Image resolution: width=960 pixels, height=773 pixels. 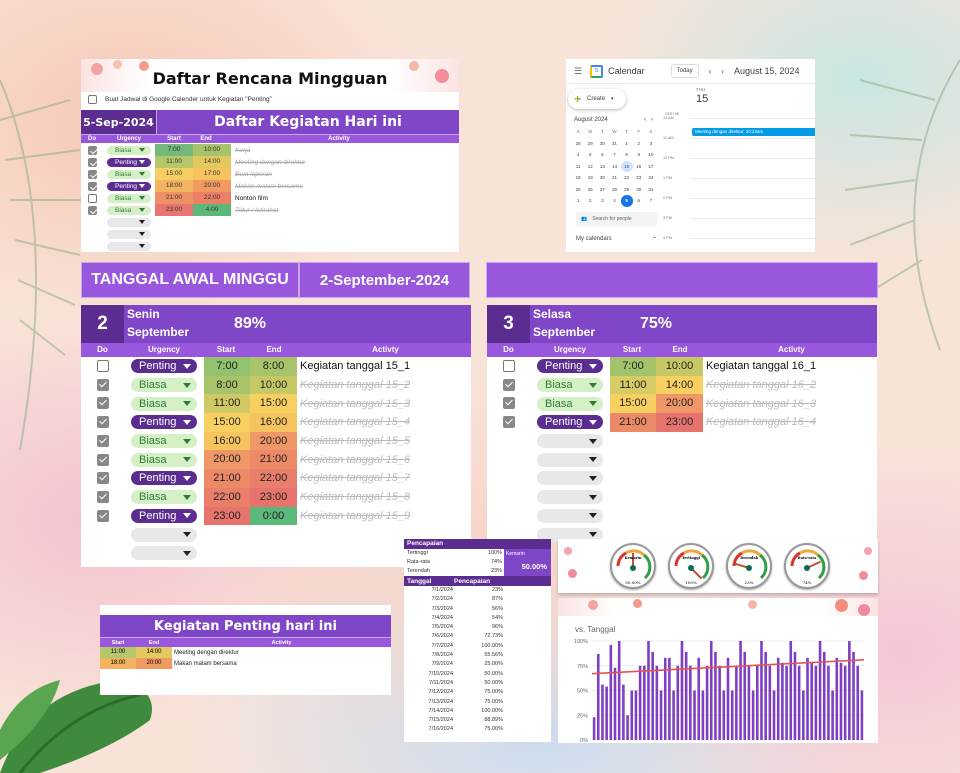 I want to click on end-time: 0:00, so click(x=273, y=516).